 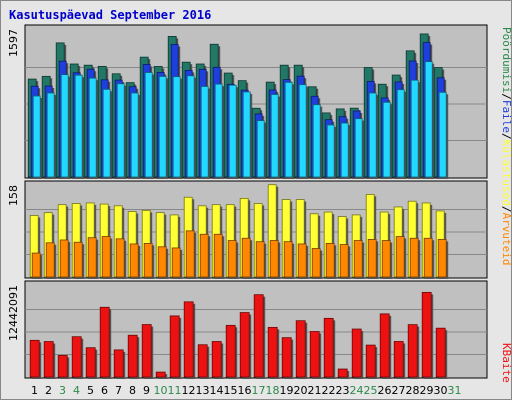 What do you see at coordinates (505, 238) in the screenshot?
I see `legend-entry: Arvuteid` at bounding box center [505, 238].